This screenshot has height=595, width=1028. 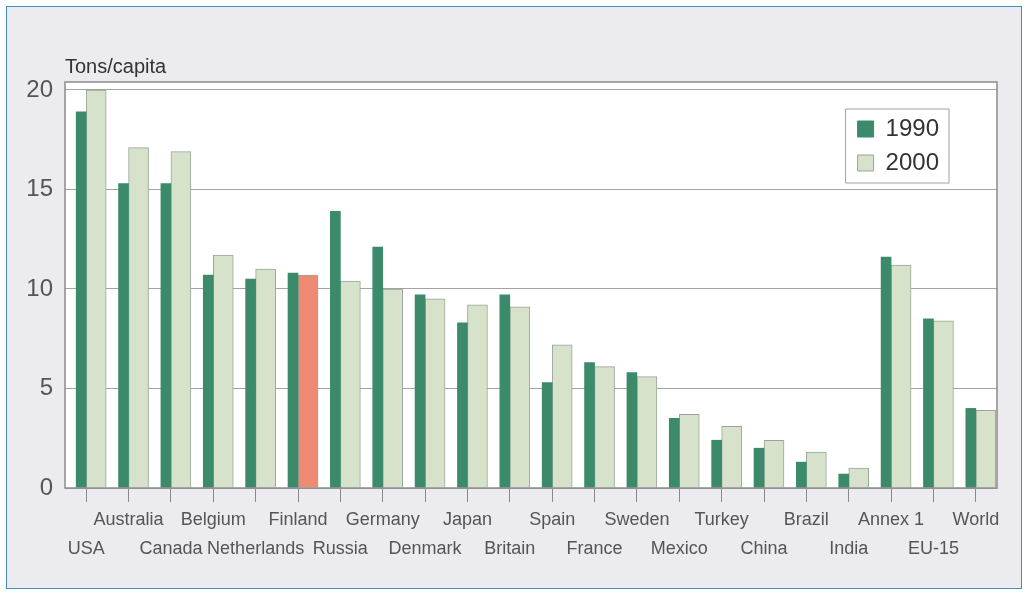 What do you see at coordinates (213, 519) in the screenshot?
I see `x-tick-label: Belgium` at bounding box center [213, 519].